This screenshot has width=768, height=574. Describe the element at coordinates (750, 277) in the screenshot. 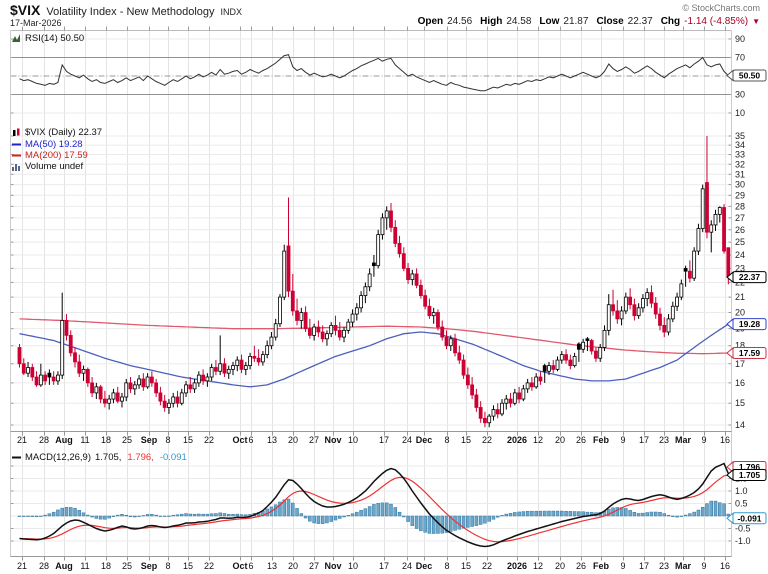

I see `svg-text: 22.37` at that location.